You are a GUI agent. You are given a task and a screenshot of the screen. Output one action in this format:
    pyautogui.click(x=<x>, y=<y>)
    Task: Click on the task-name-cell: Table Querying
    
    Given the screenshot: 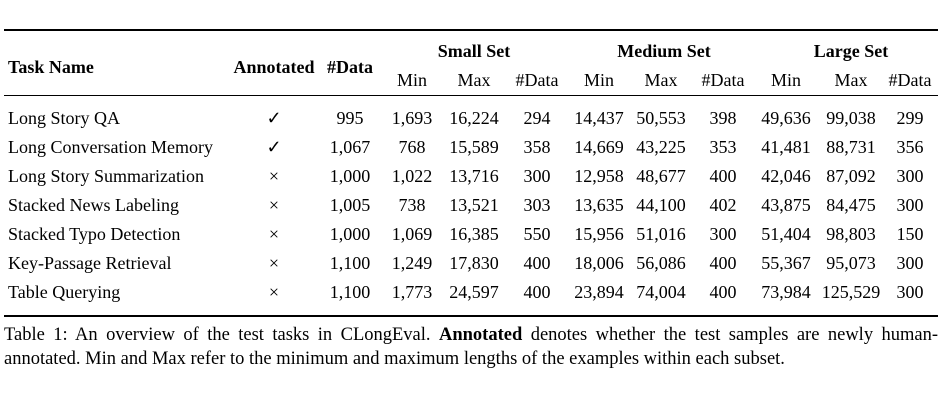 What is the action you would take?
    pyautogui.click(x=64, y=292)
    